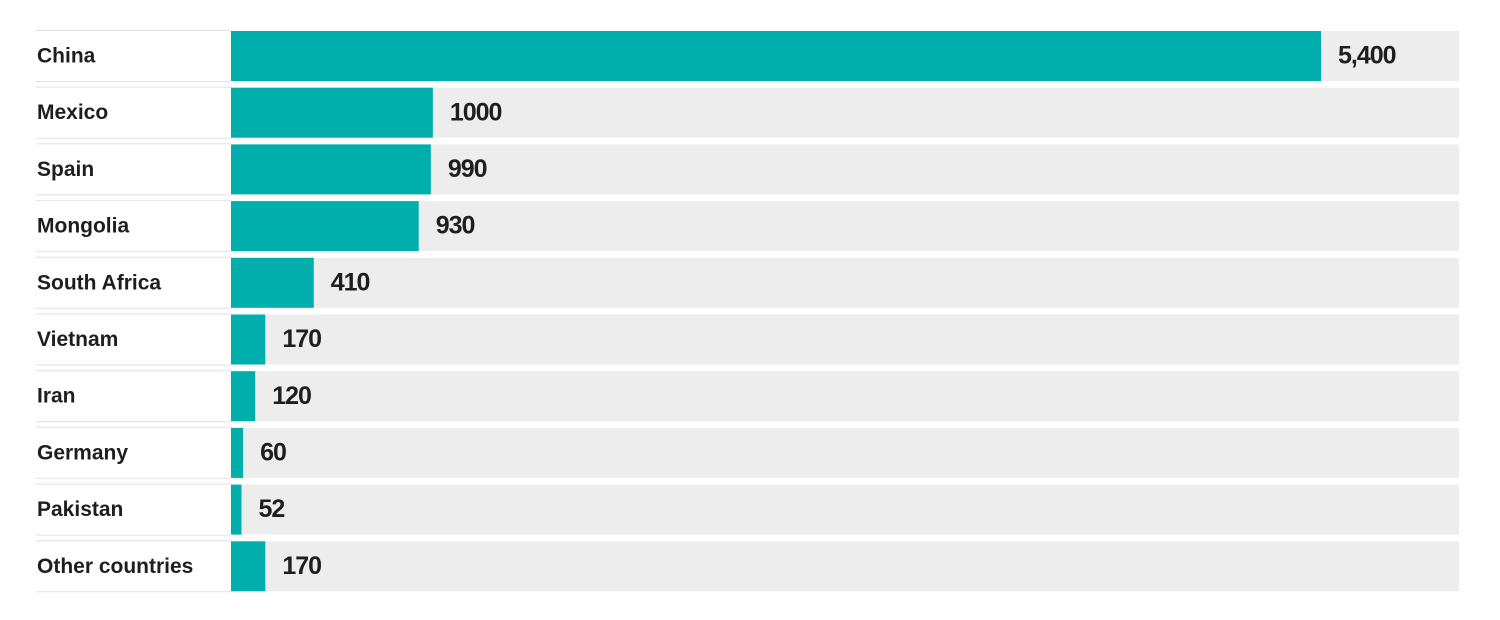  What do you see at coordinates (56, 396) in the screenshot?
I see `category-label: Iran` at bounding box center [56, 396].